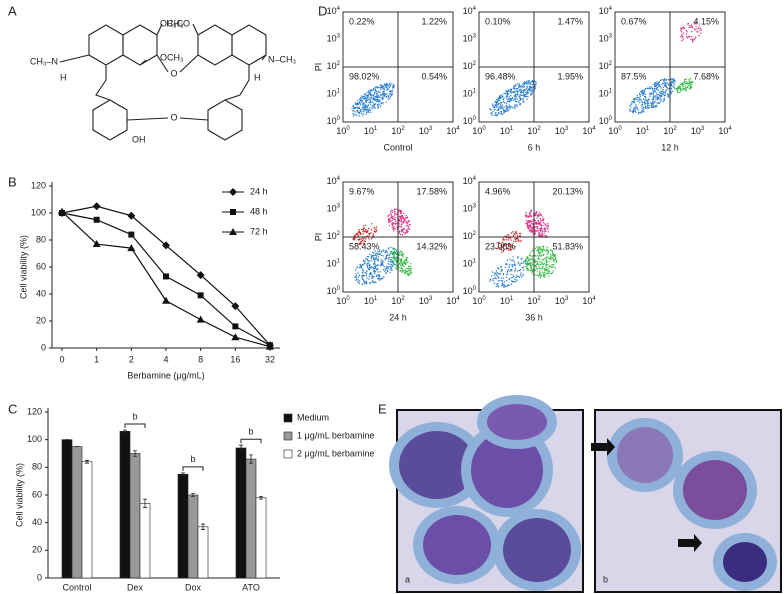 The image size is (784, 594). I want to click on quadrant-percent: 0.10%, so click(498, 21).